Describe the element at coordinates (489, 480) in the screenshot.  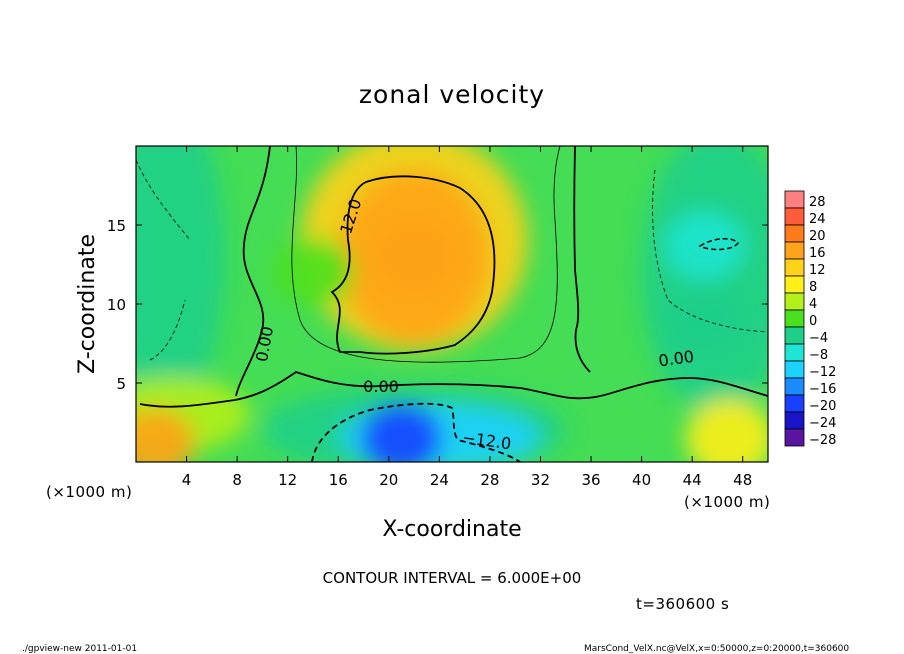
I see `x-tick-label: 28` at that location.